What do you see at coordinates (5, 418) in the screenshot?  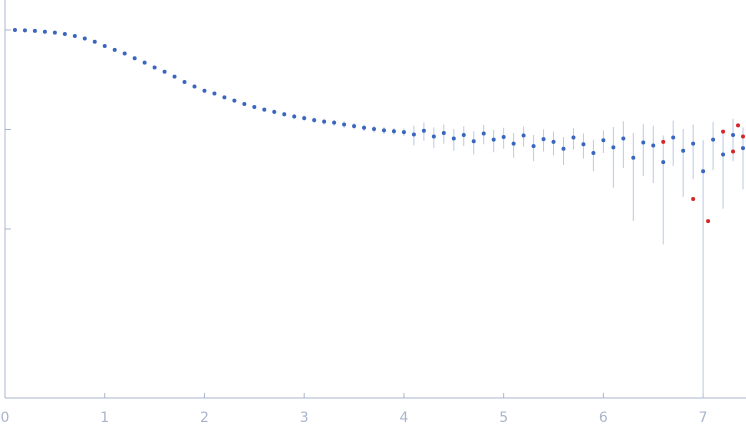 I see `x-tick-label: 0` at bounding box center [5, 418].